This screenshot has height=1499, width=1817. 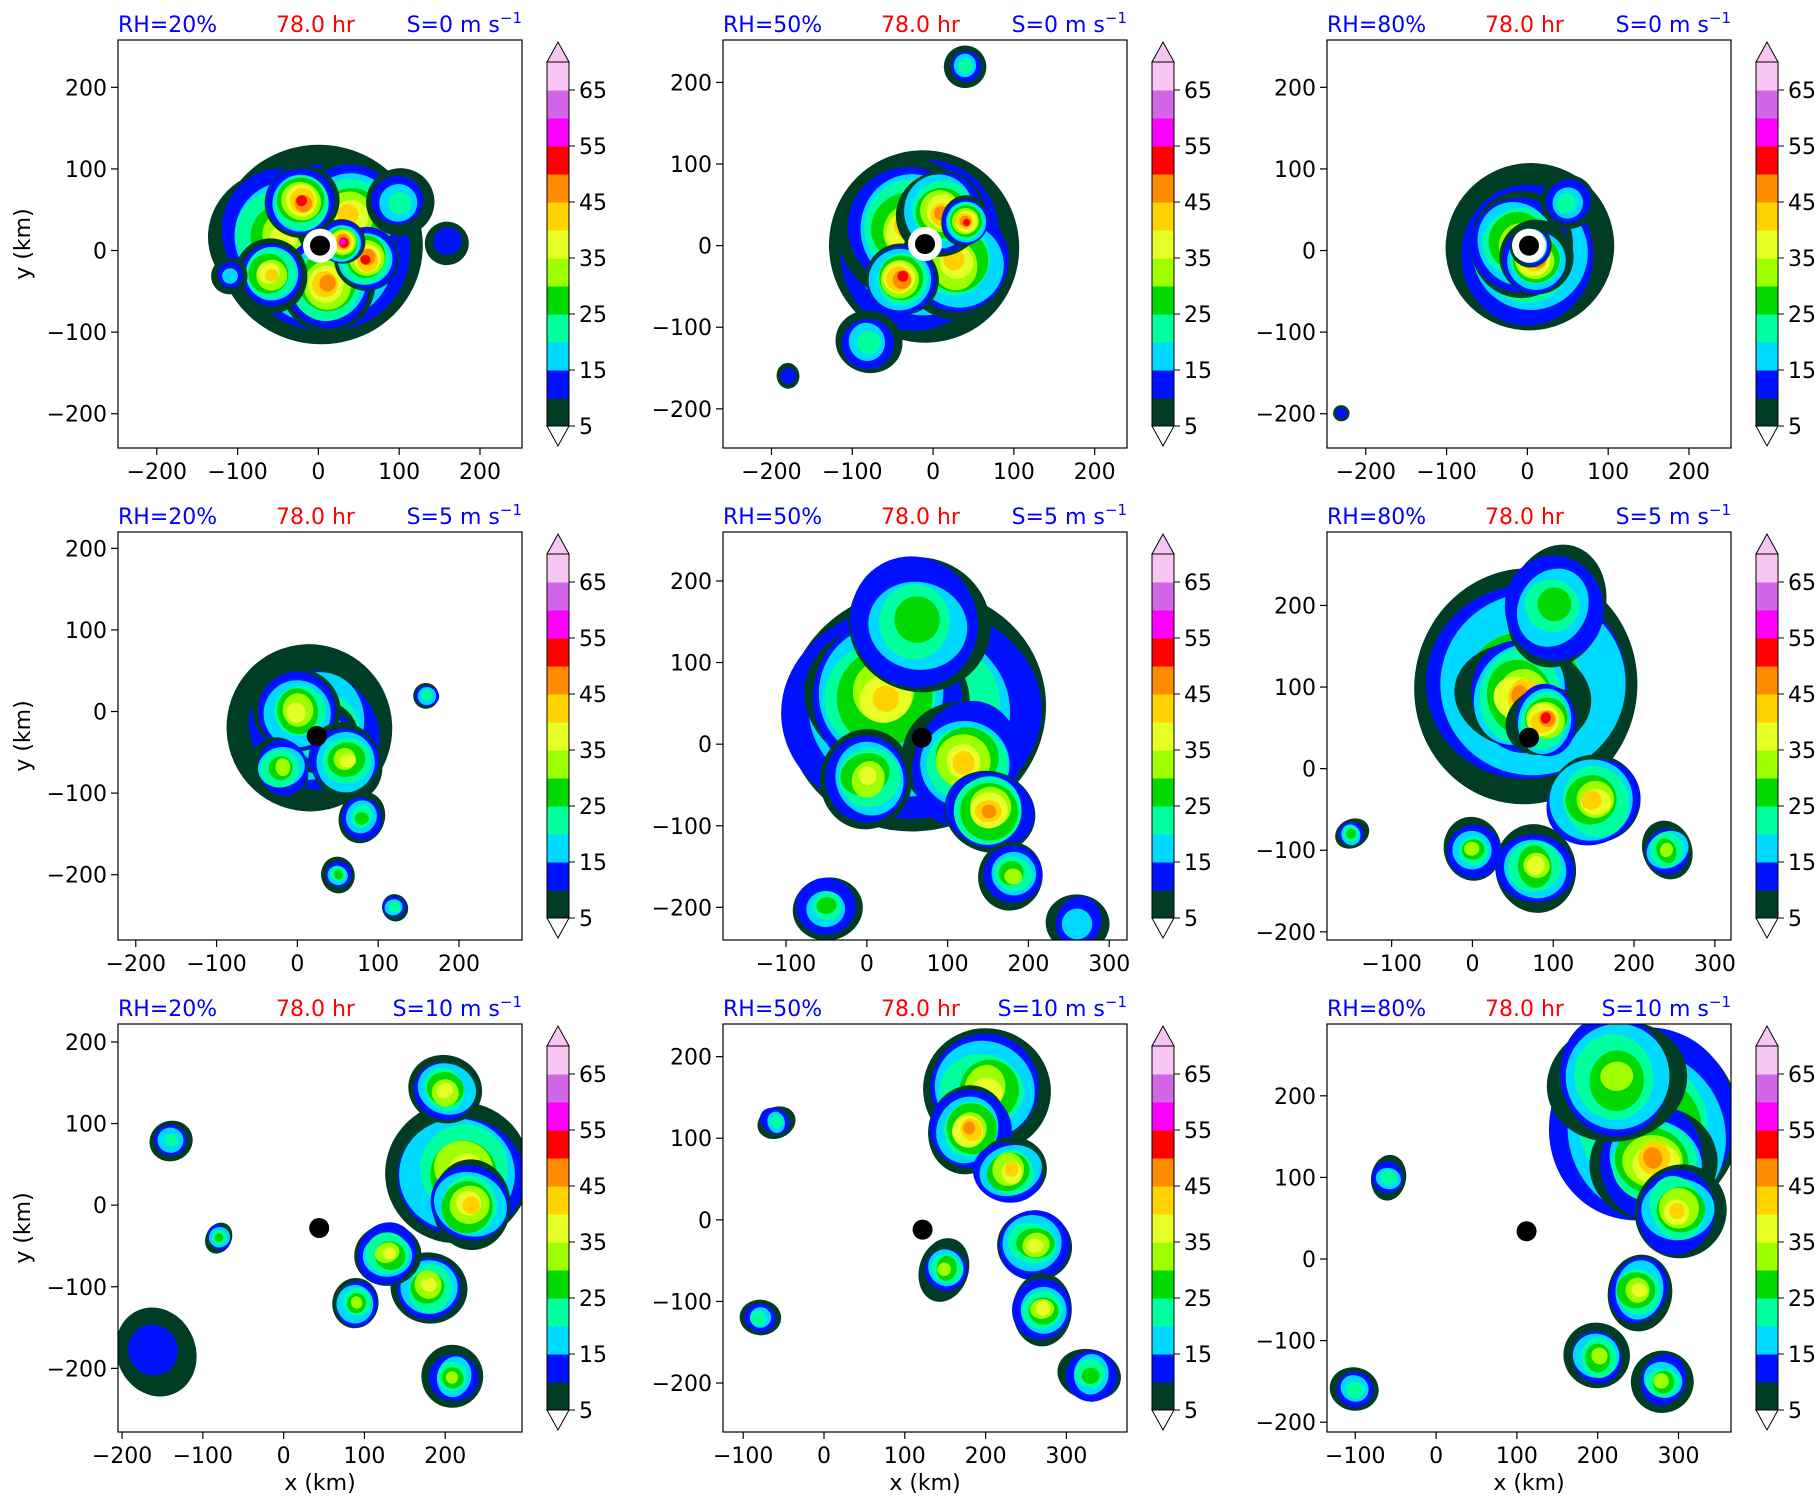 What do you see at coordinates (1198, 259) in the screenshot?
I see `colorbar-tick-label: 35` at bounding box center [1198, 259].